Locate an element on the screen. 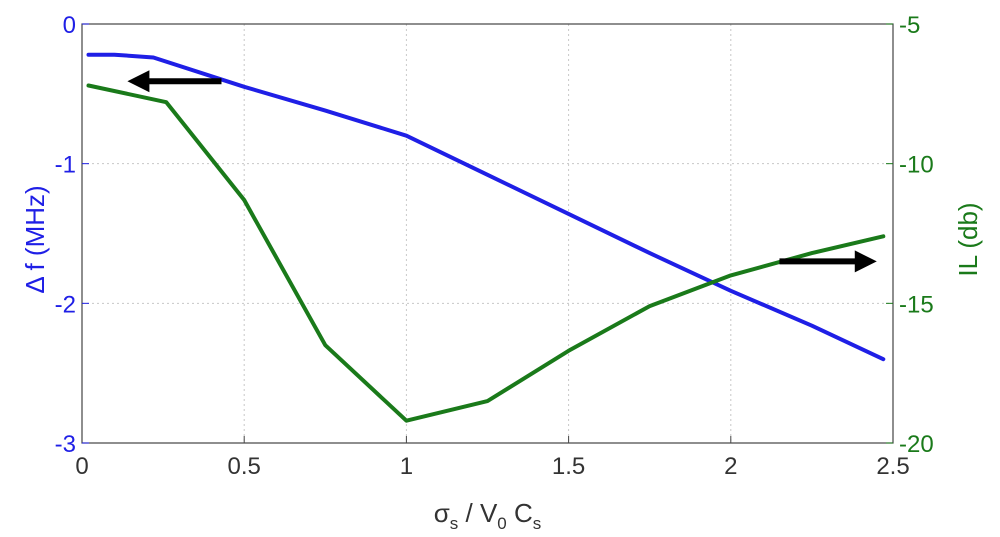  arrow-right is located at coordinates (828, 261).